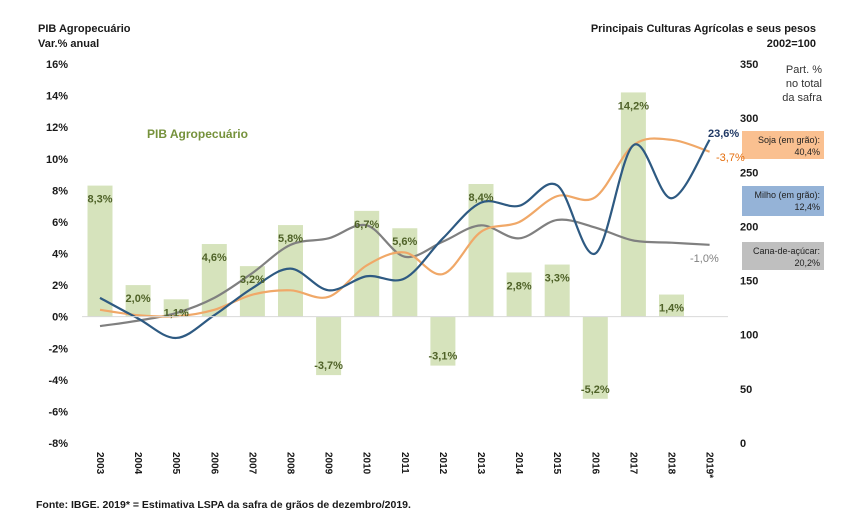  I want to click on x-tick-label: 2008, so click(290, 463).